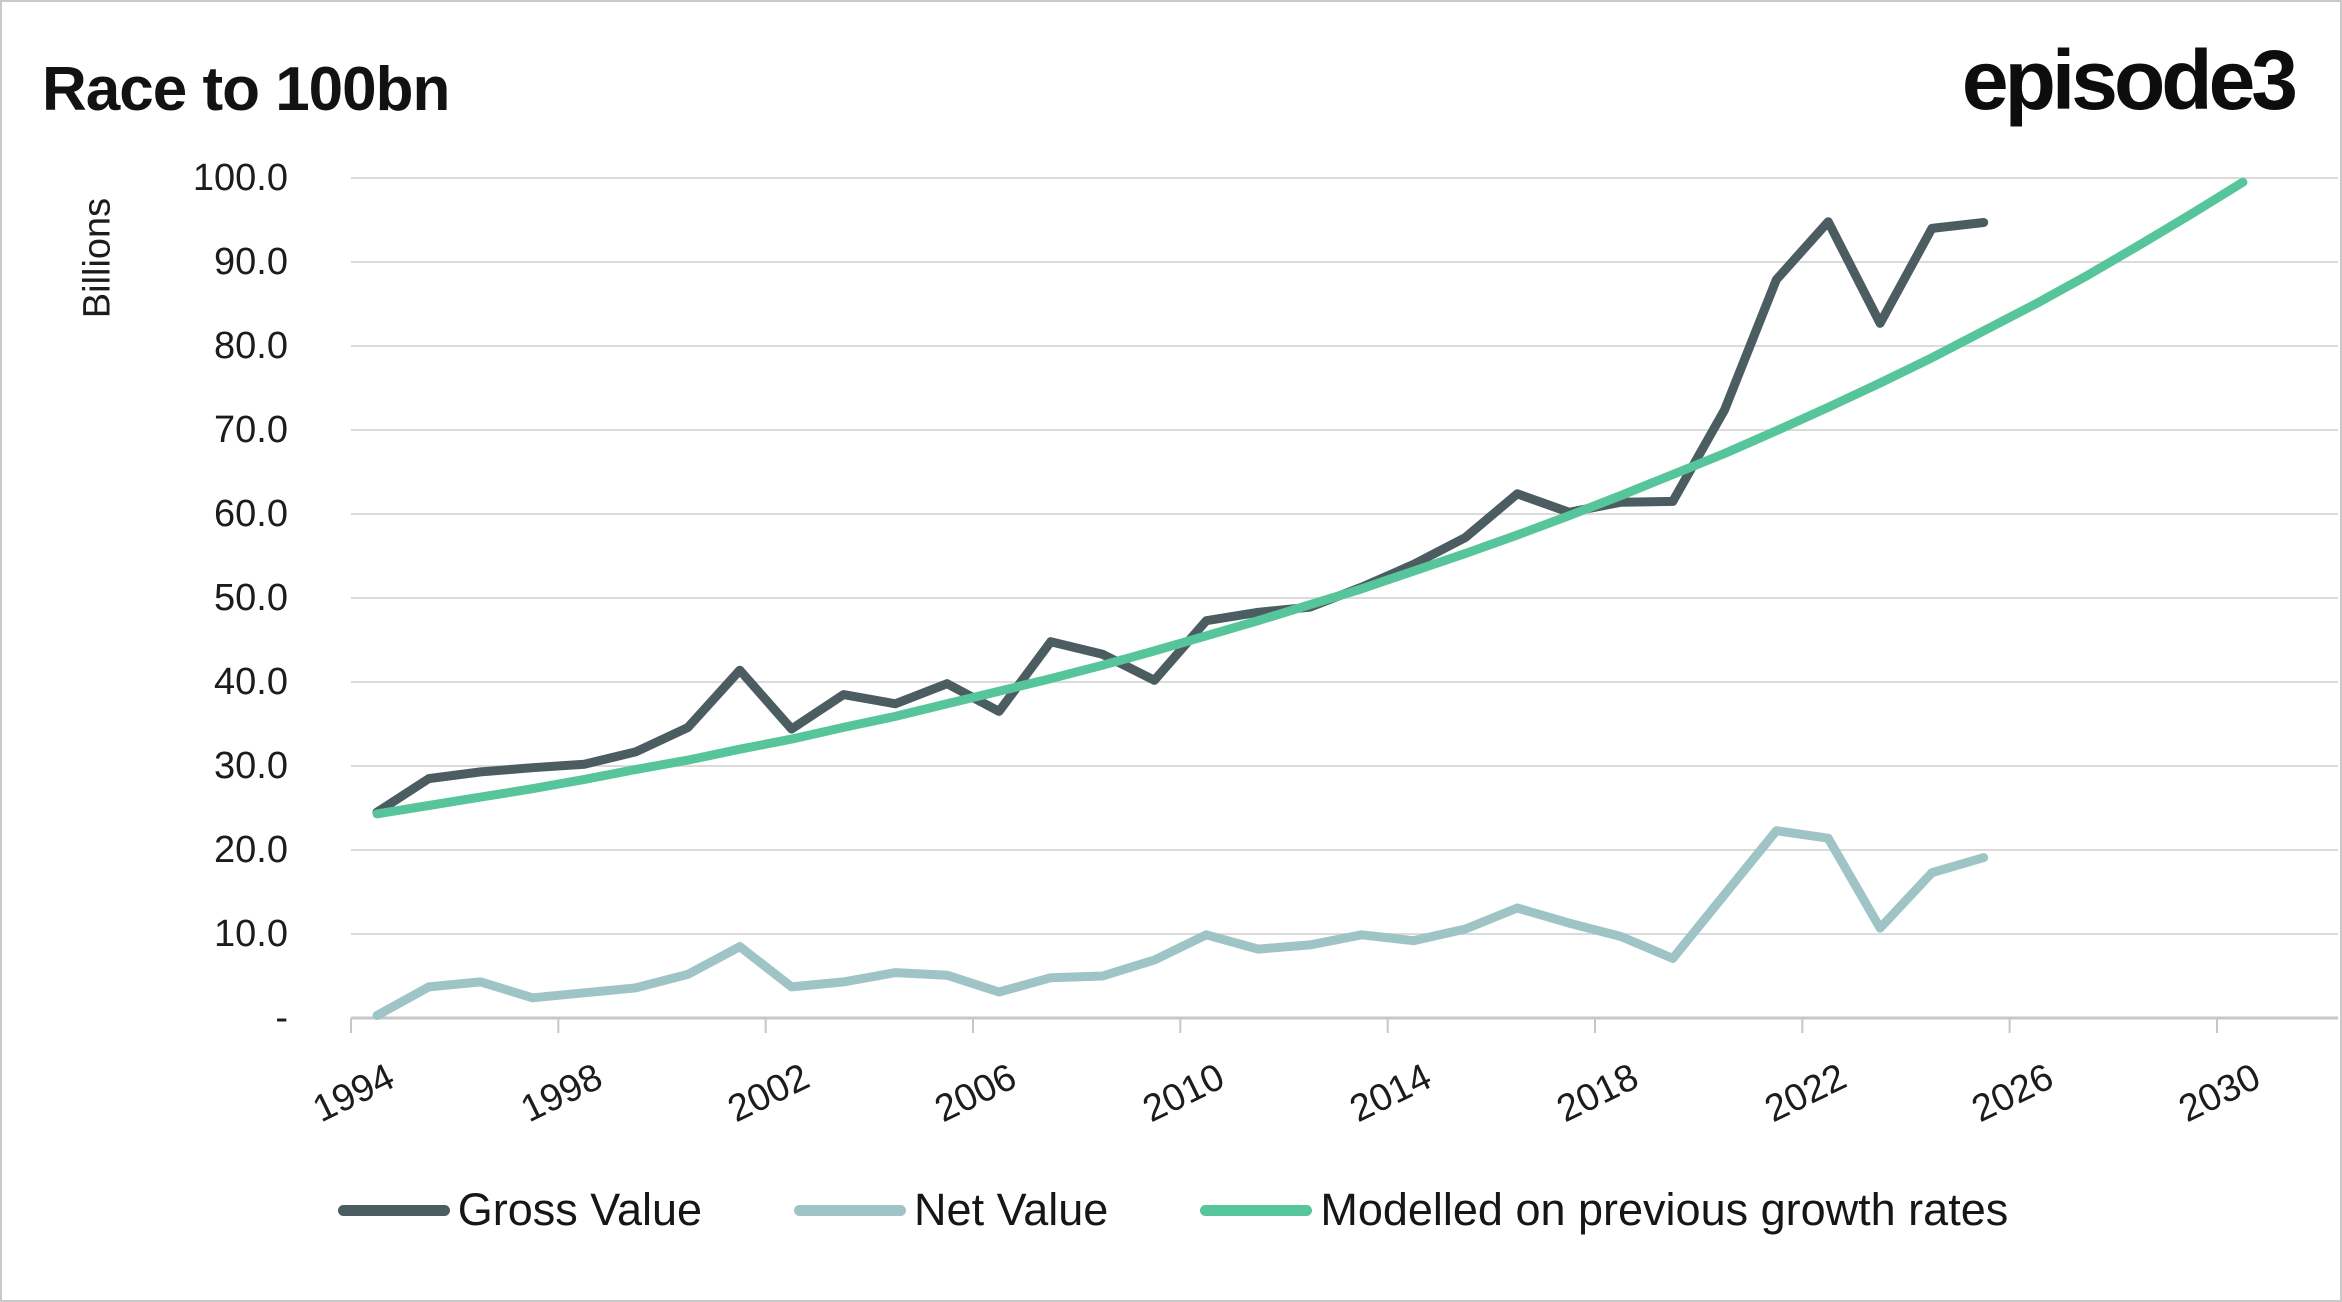 This screenshot has height=1302, width=2342. I want to click on y-tick-label: 100.0, so click(240, 178).